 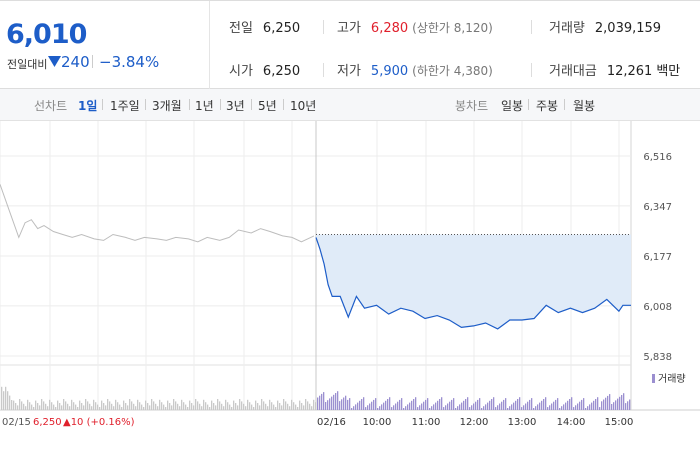 What do you see at coordinates (167, 106) in the screenshot?
I see `tab-3-months: 3개월` at bounding box center [167, 106].